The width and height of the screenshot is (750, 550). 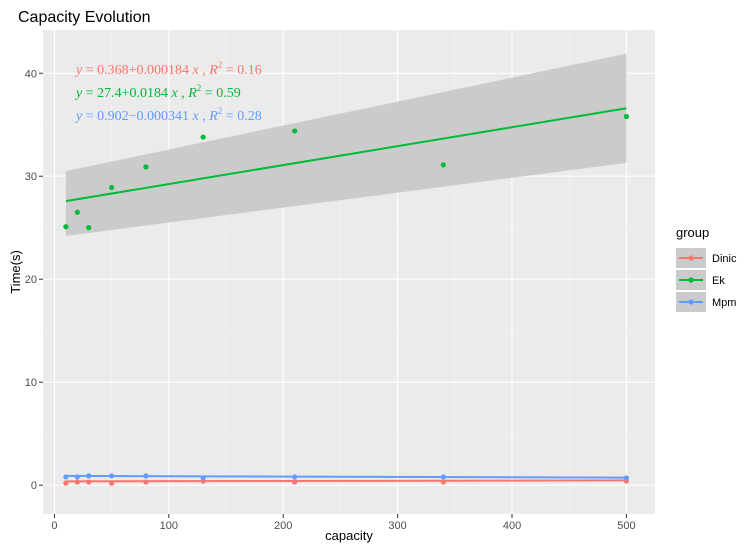 What do you see at coordinates (724, 303) in the screenshot?
I see `legend-label-mpm: Mpm` at bounding box center [724, 303].